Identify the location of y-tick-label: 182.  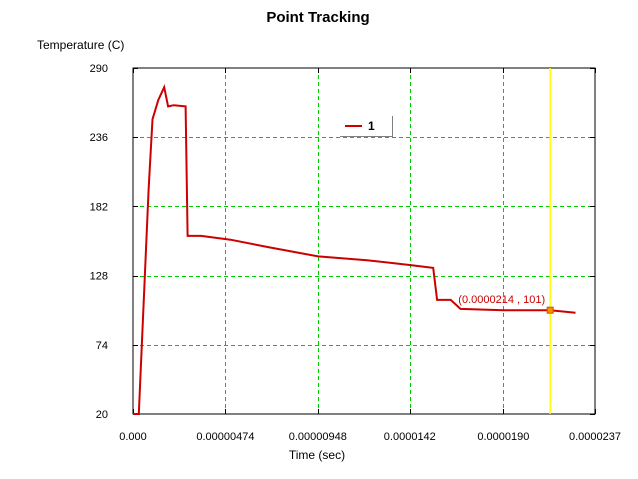
(99, 207).